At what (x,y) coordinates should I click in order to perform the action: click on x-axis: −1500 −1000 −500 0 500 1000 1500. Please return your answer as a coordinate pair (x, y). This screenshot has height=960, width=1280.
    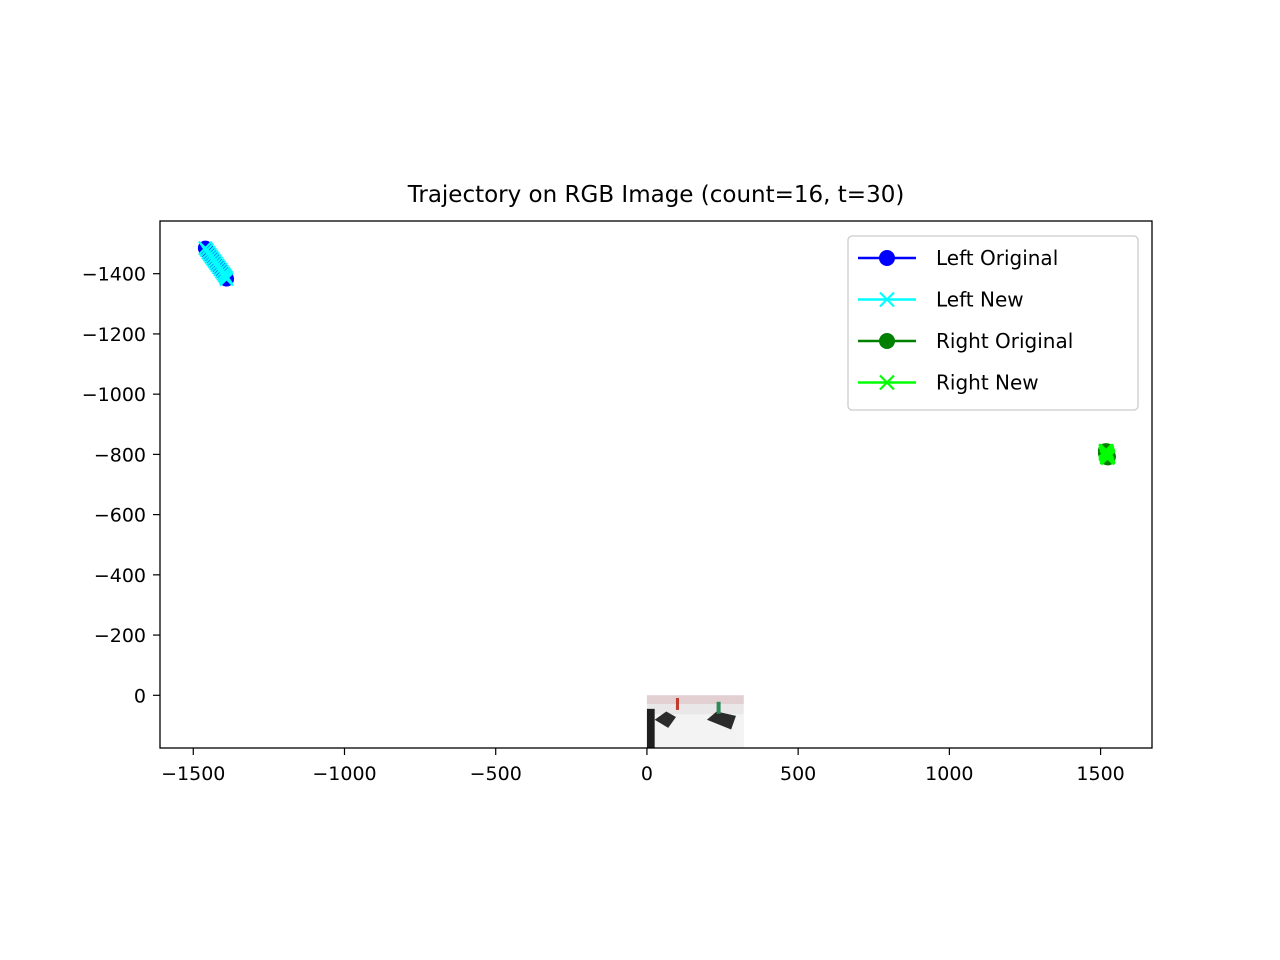
    Looking at the image, I should click on (643, 766).